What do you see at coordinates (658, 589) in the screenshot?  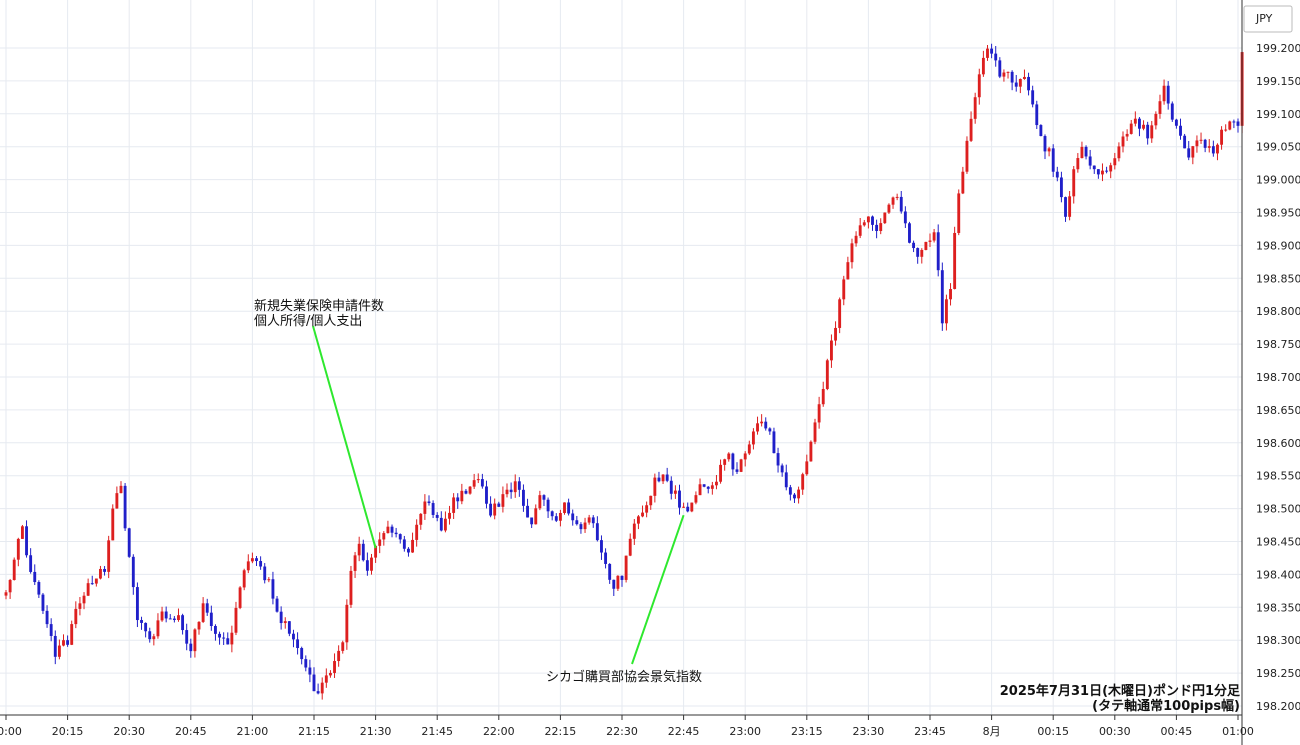 I see `annotation-line` at bounding box center [658, 589].